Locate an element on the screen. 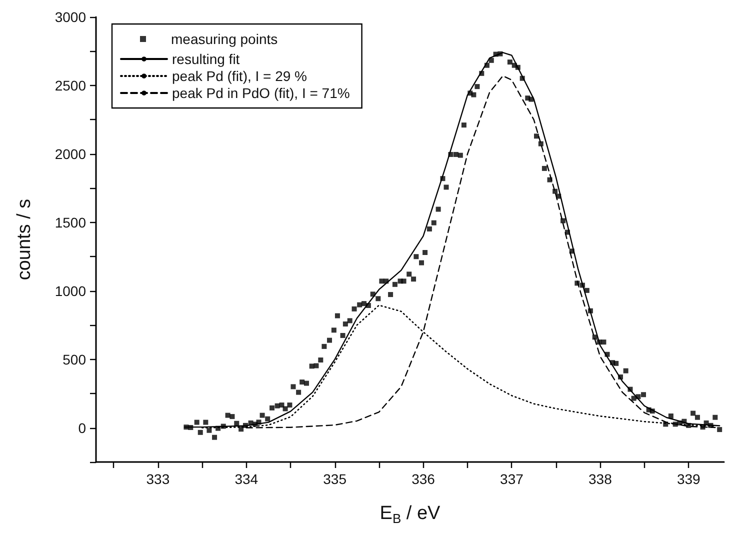 This screenshot has height=535, width=729. y-tick-label: 2000 is located at coordinates (70, 154).